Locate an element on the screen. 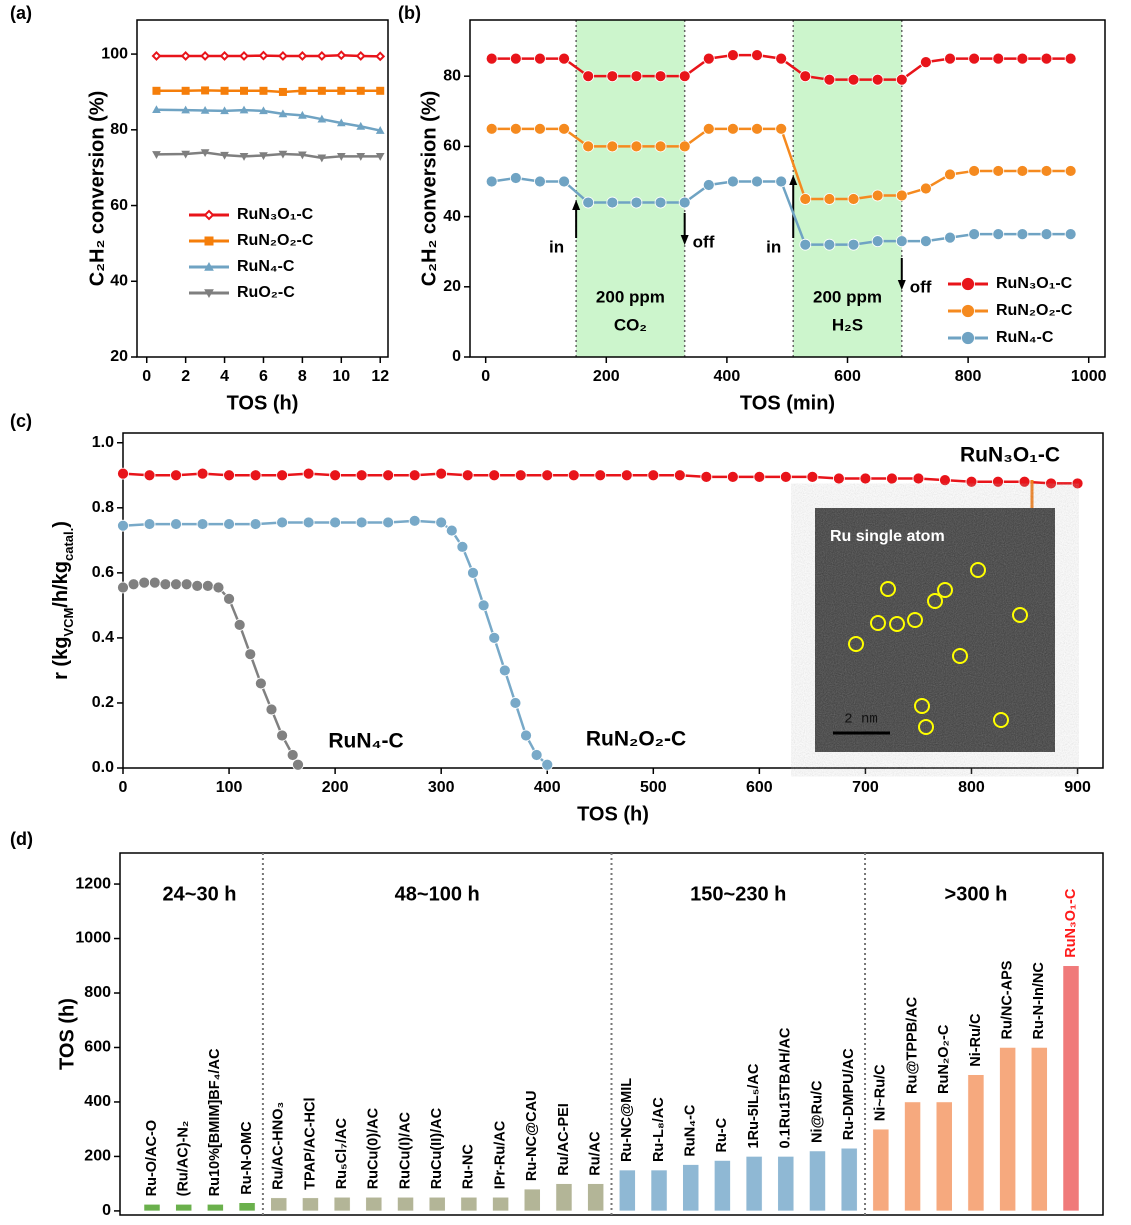 This screenshot has height=1225, width=1131. region-label: CO₂ is located at coordinates (630, 324).